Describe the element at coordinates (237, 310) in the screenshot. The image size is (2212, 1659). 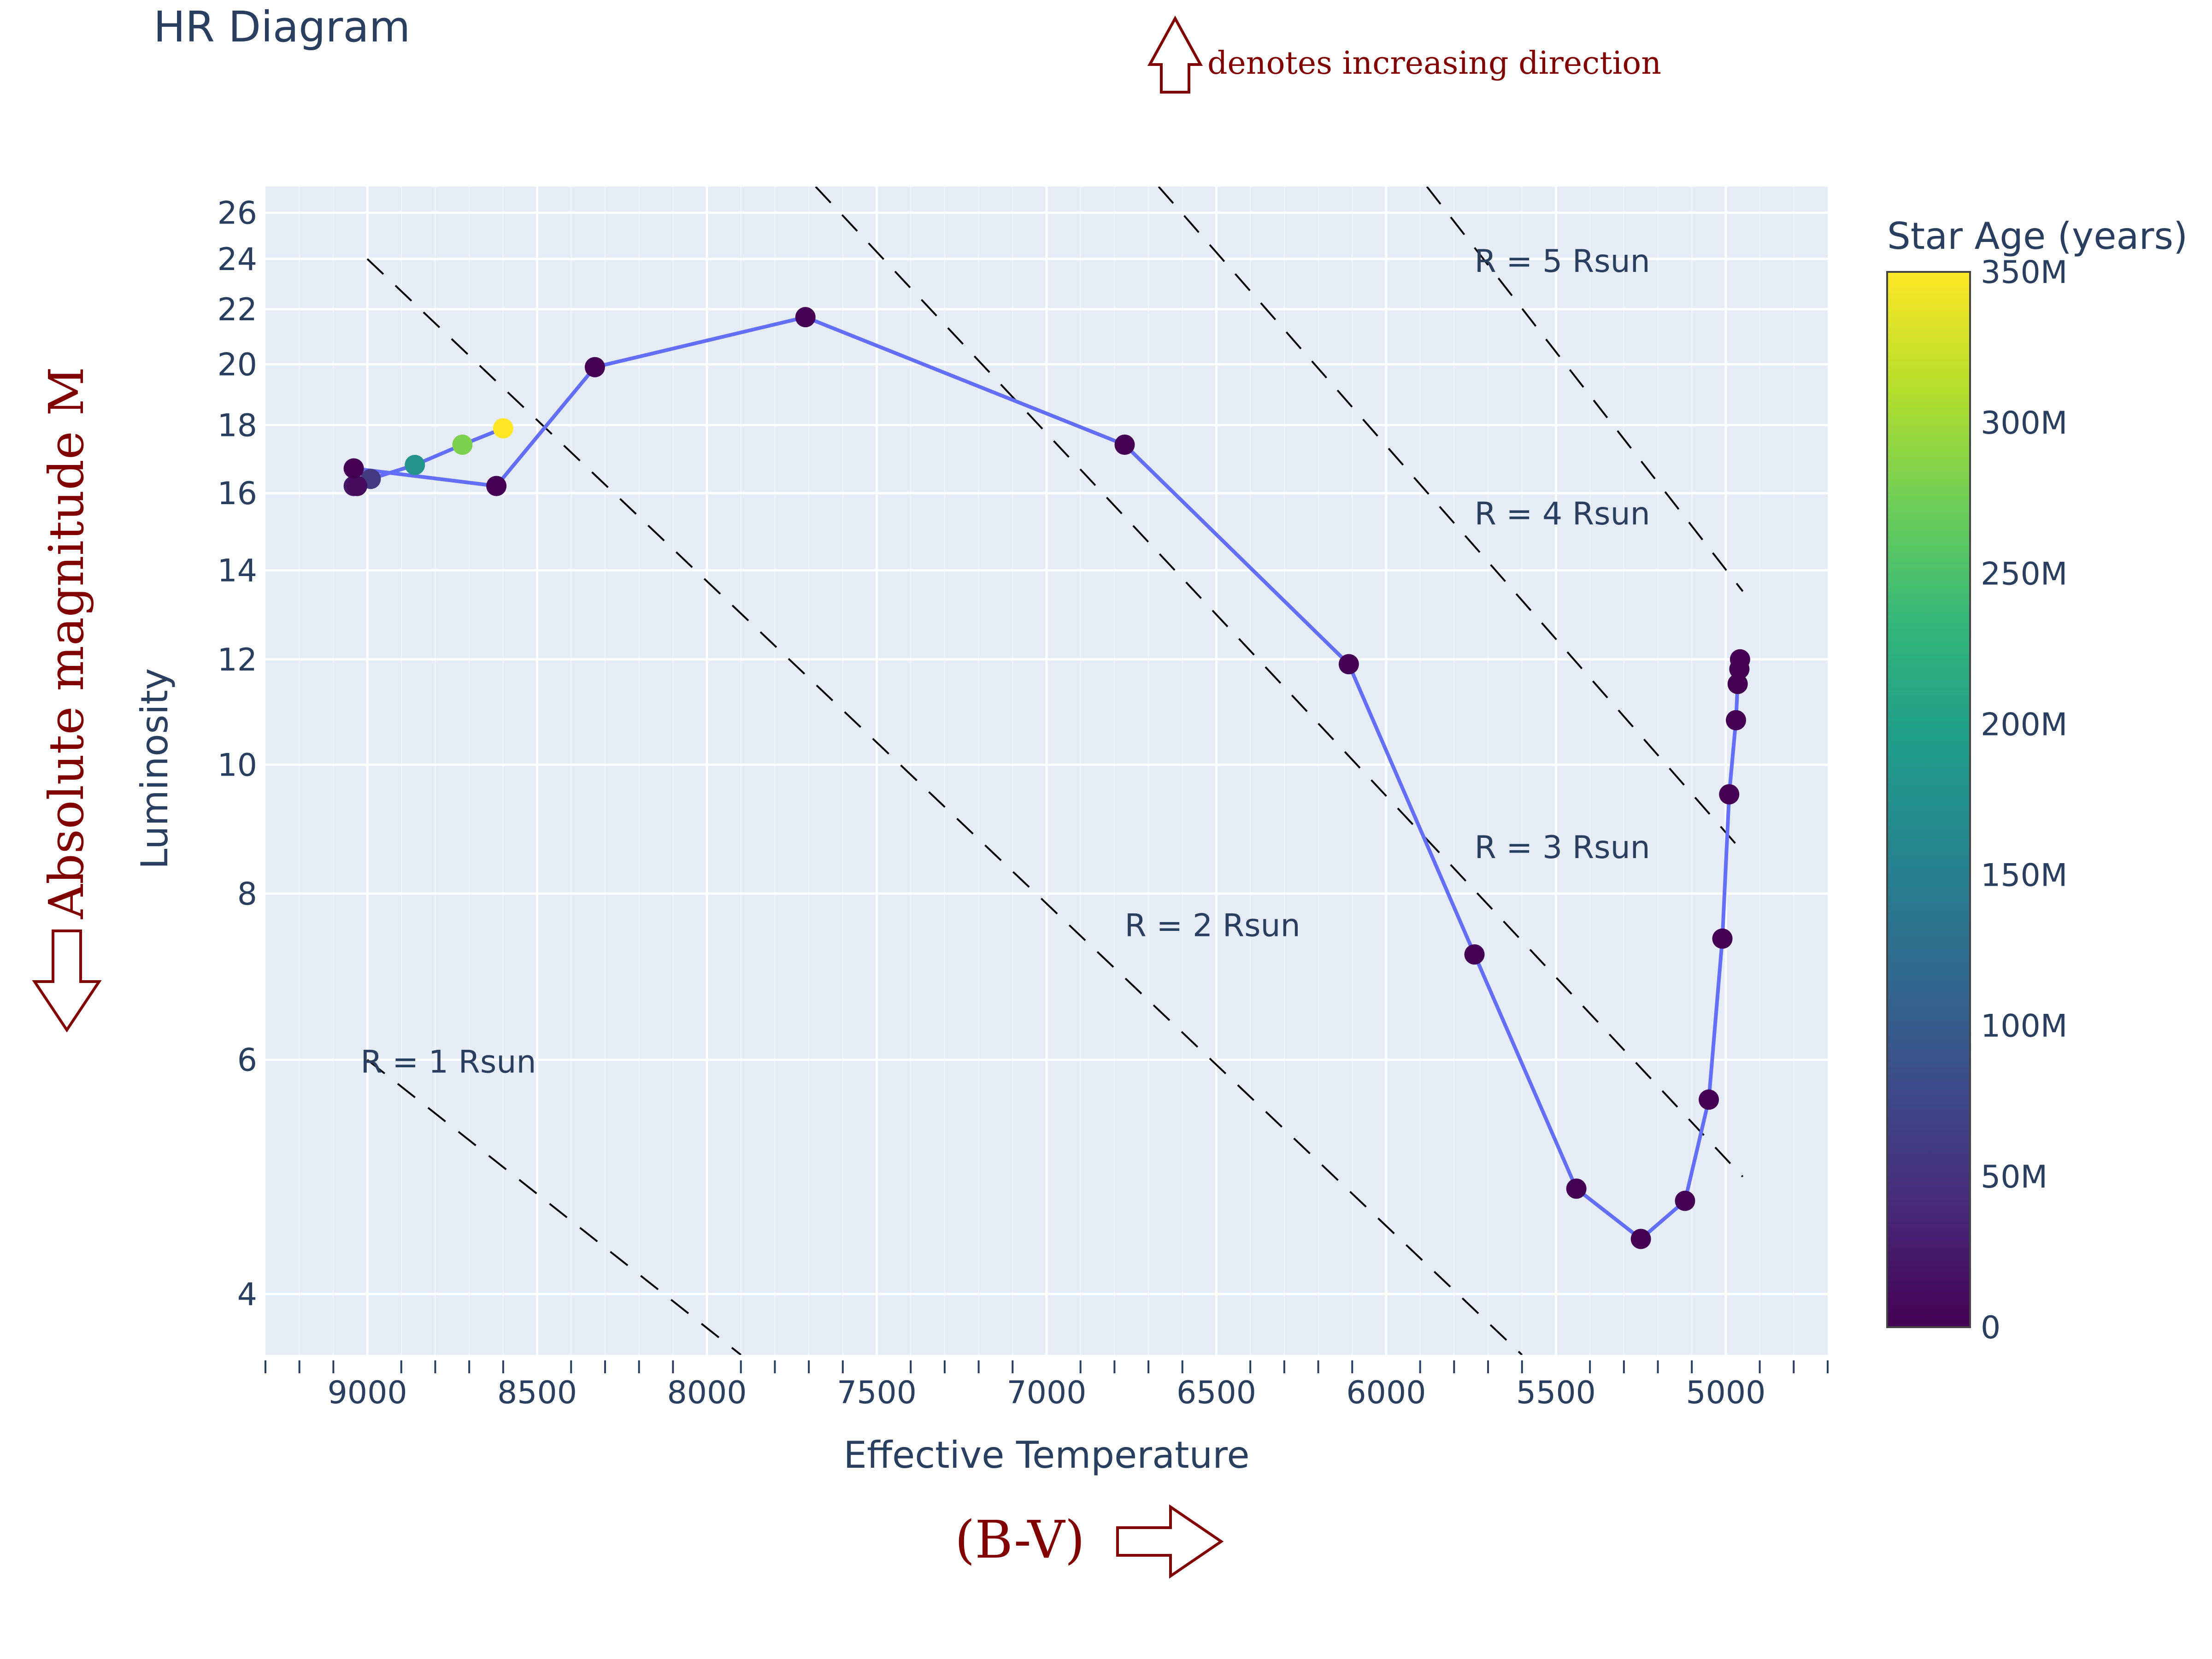
I see `y-tick-label: 22` at that location.